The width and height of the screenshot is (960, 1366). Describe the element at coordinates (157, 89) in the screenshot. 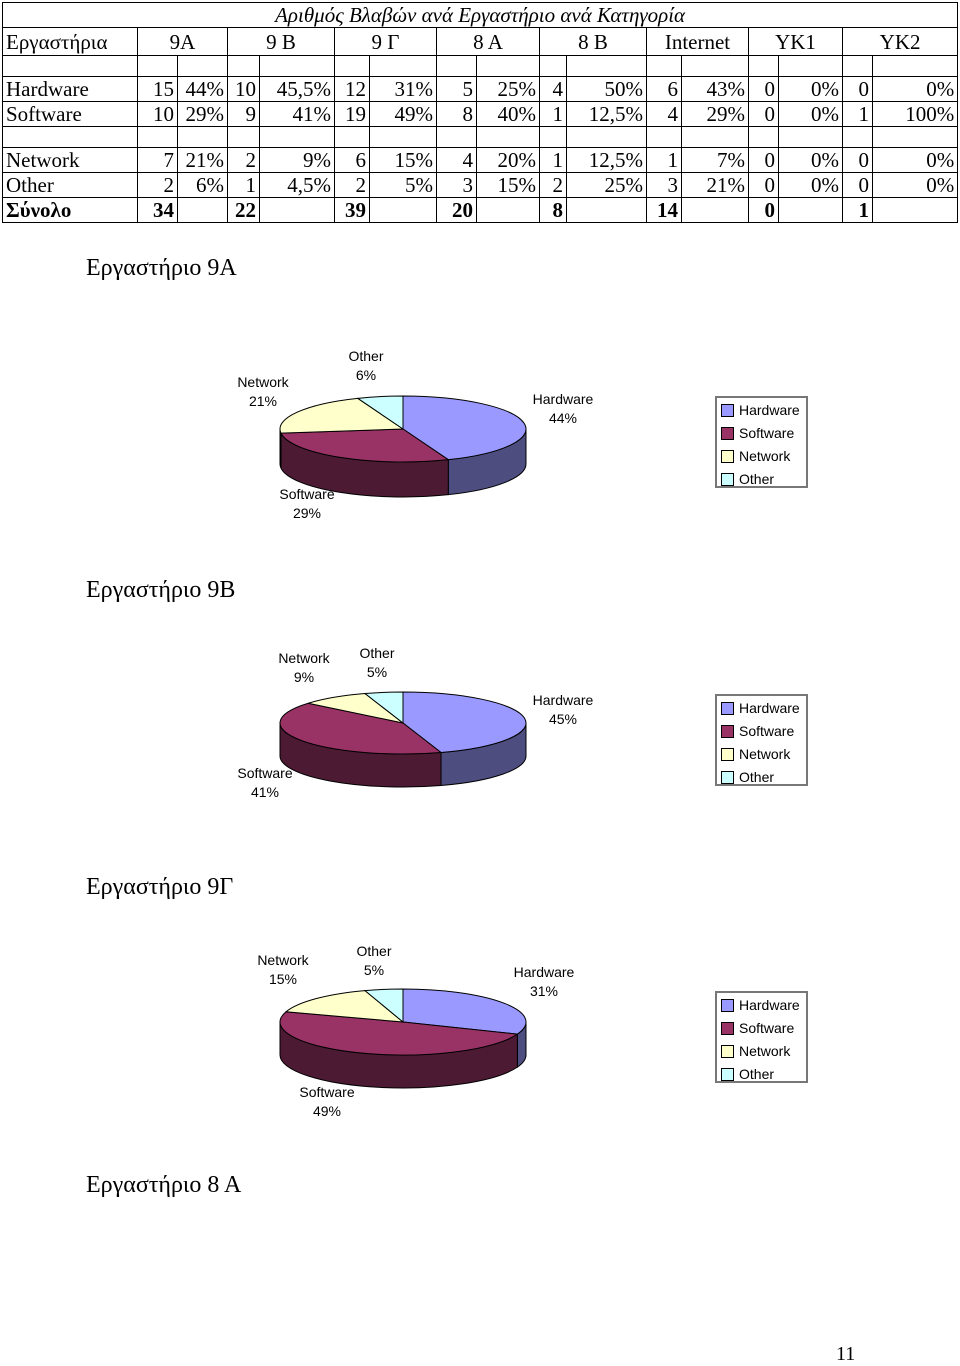

I see `table-cell: 15` at that location.